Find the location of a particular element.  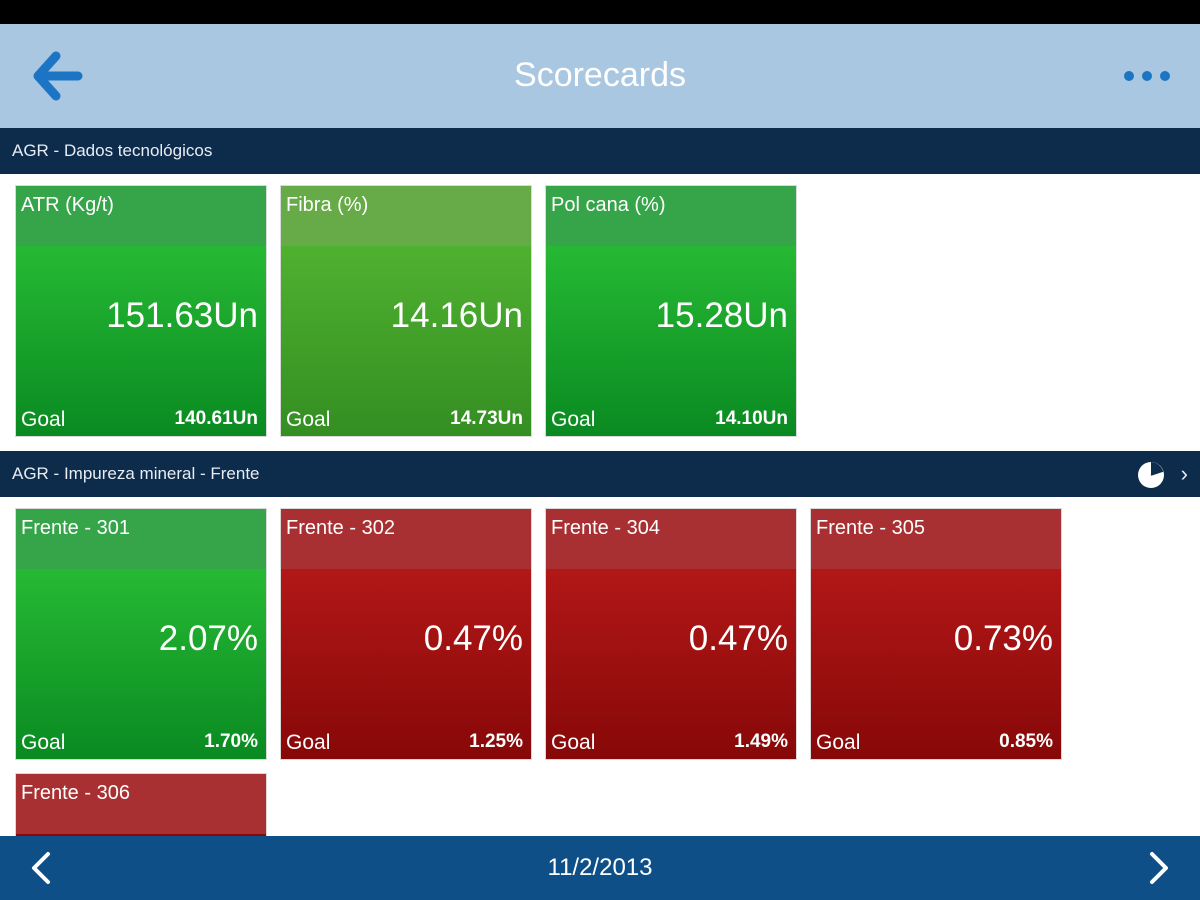

goal-value: 14.73Un is located at coordinates (486, 418).